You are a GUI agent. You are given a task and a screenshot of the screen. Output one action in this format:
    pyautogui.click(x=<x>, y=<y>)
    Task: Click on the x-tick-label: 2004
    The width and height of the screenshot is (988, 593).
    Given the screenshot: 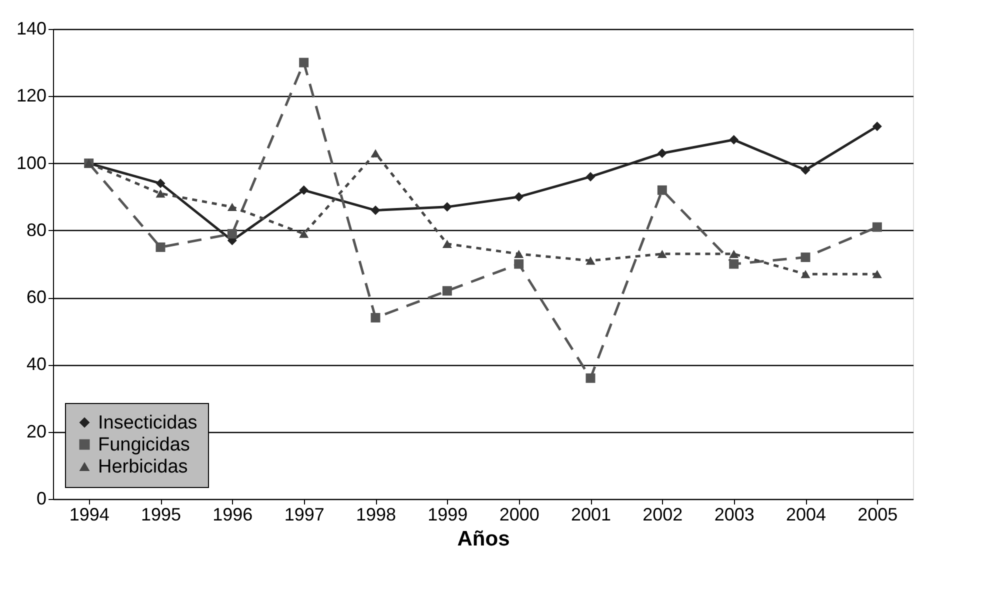 What is the action you would take?
    pyautogui.click(x=806, y=514)
    